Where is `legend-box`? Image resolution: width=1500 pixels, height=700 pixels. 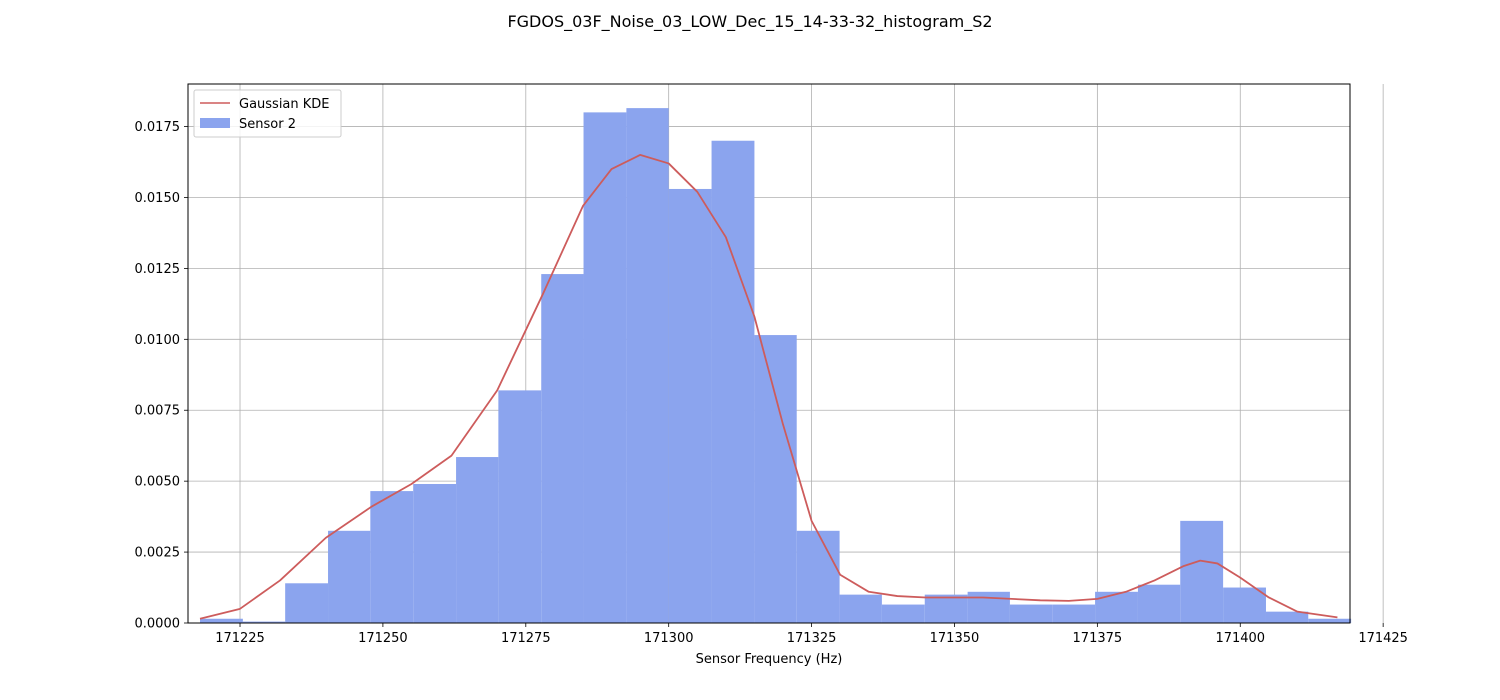
legend-box is located at coordinates (267, 113).